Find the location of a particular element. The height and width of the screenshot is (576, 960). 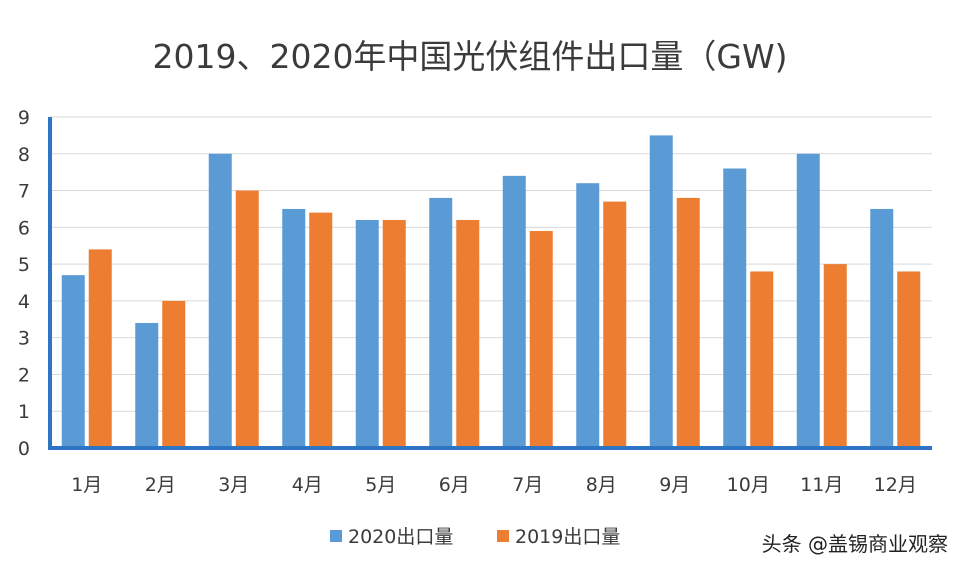

y-tick-label: 9 is located at coordinates (24, 118).